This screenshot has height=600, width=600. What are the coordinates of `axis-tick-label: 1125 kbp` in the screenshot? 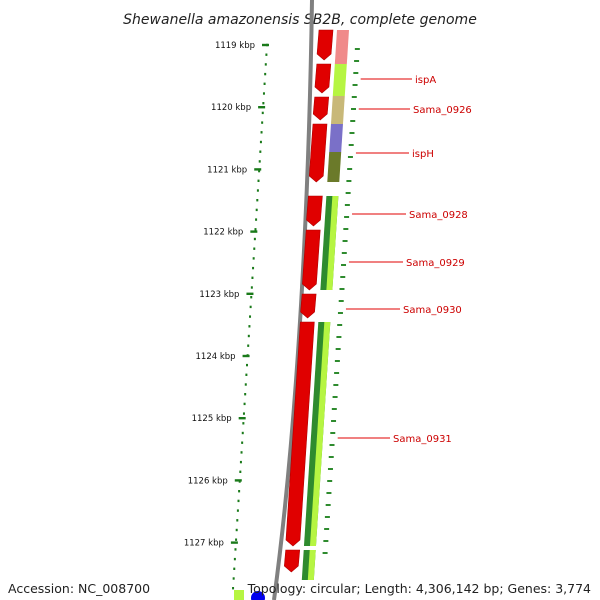 It's located at (212, 419).